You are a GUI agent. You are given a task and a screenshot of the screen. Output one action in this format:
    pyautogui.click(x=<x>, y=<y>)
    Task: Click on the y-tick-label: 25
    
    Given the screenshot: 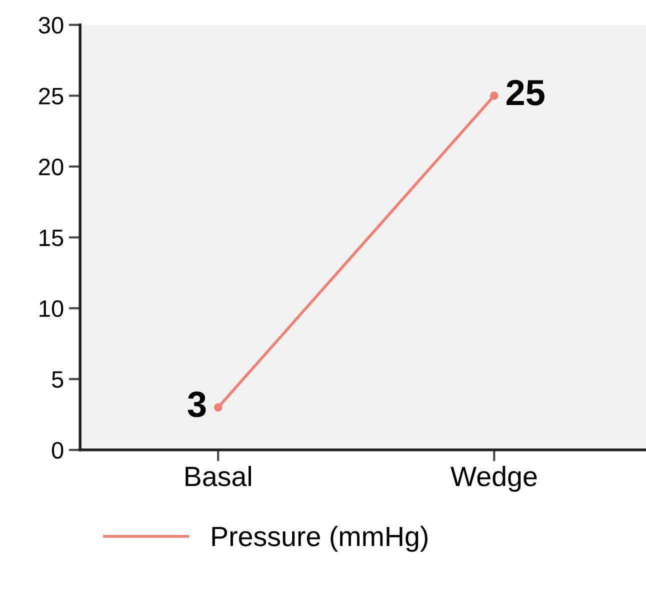 What is the action you would take?
    pyautogui.click(x=51, y=96)
    